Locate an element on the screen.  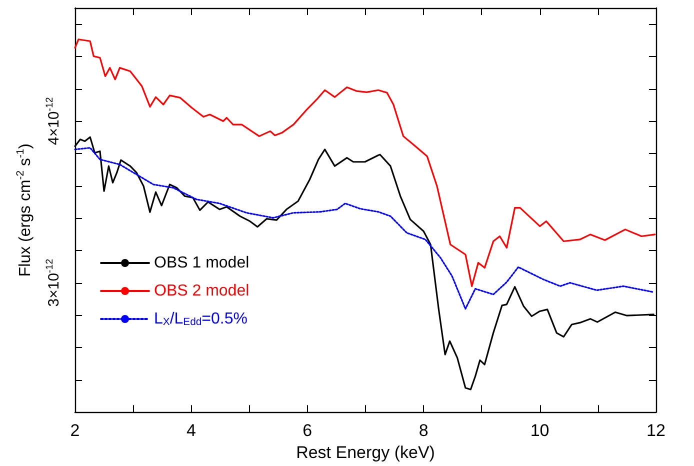
x-tick-label: 2 is located at coordinates (75, 430).